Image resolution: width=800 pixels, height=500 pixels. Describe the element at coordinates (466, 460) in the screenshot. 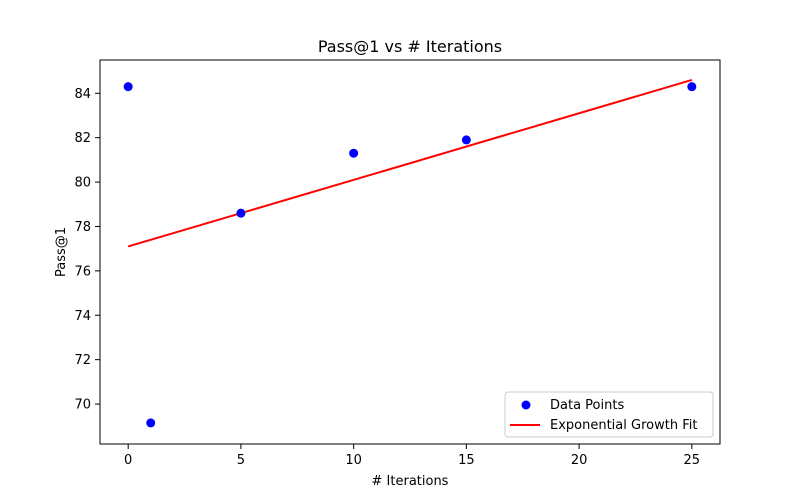

I see `x-tick-label: 15` at that location.